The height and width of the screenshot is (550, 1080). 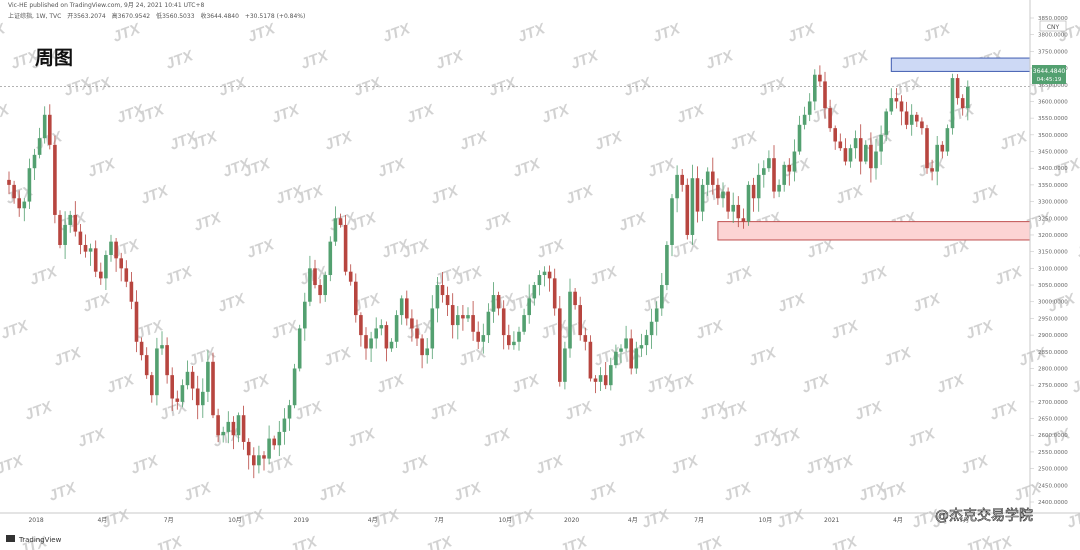 What do you see at coordinates (1053, 203) in the screenshot?
I see `y-tick-label: 3300.0000` at bounding box center [1053, 203].